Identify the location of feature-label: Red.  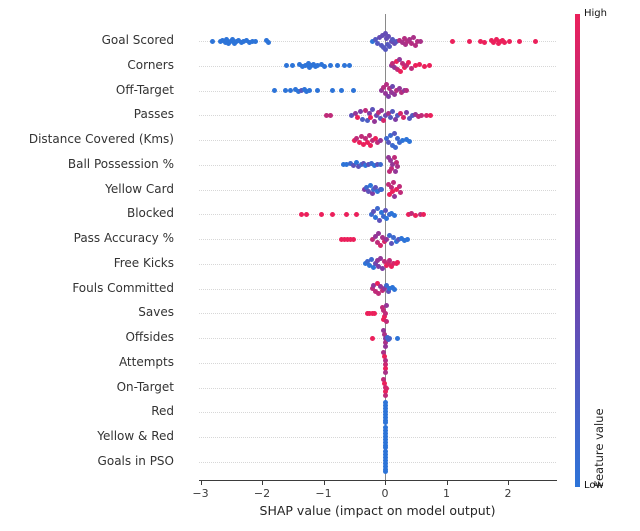
(162, 411).